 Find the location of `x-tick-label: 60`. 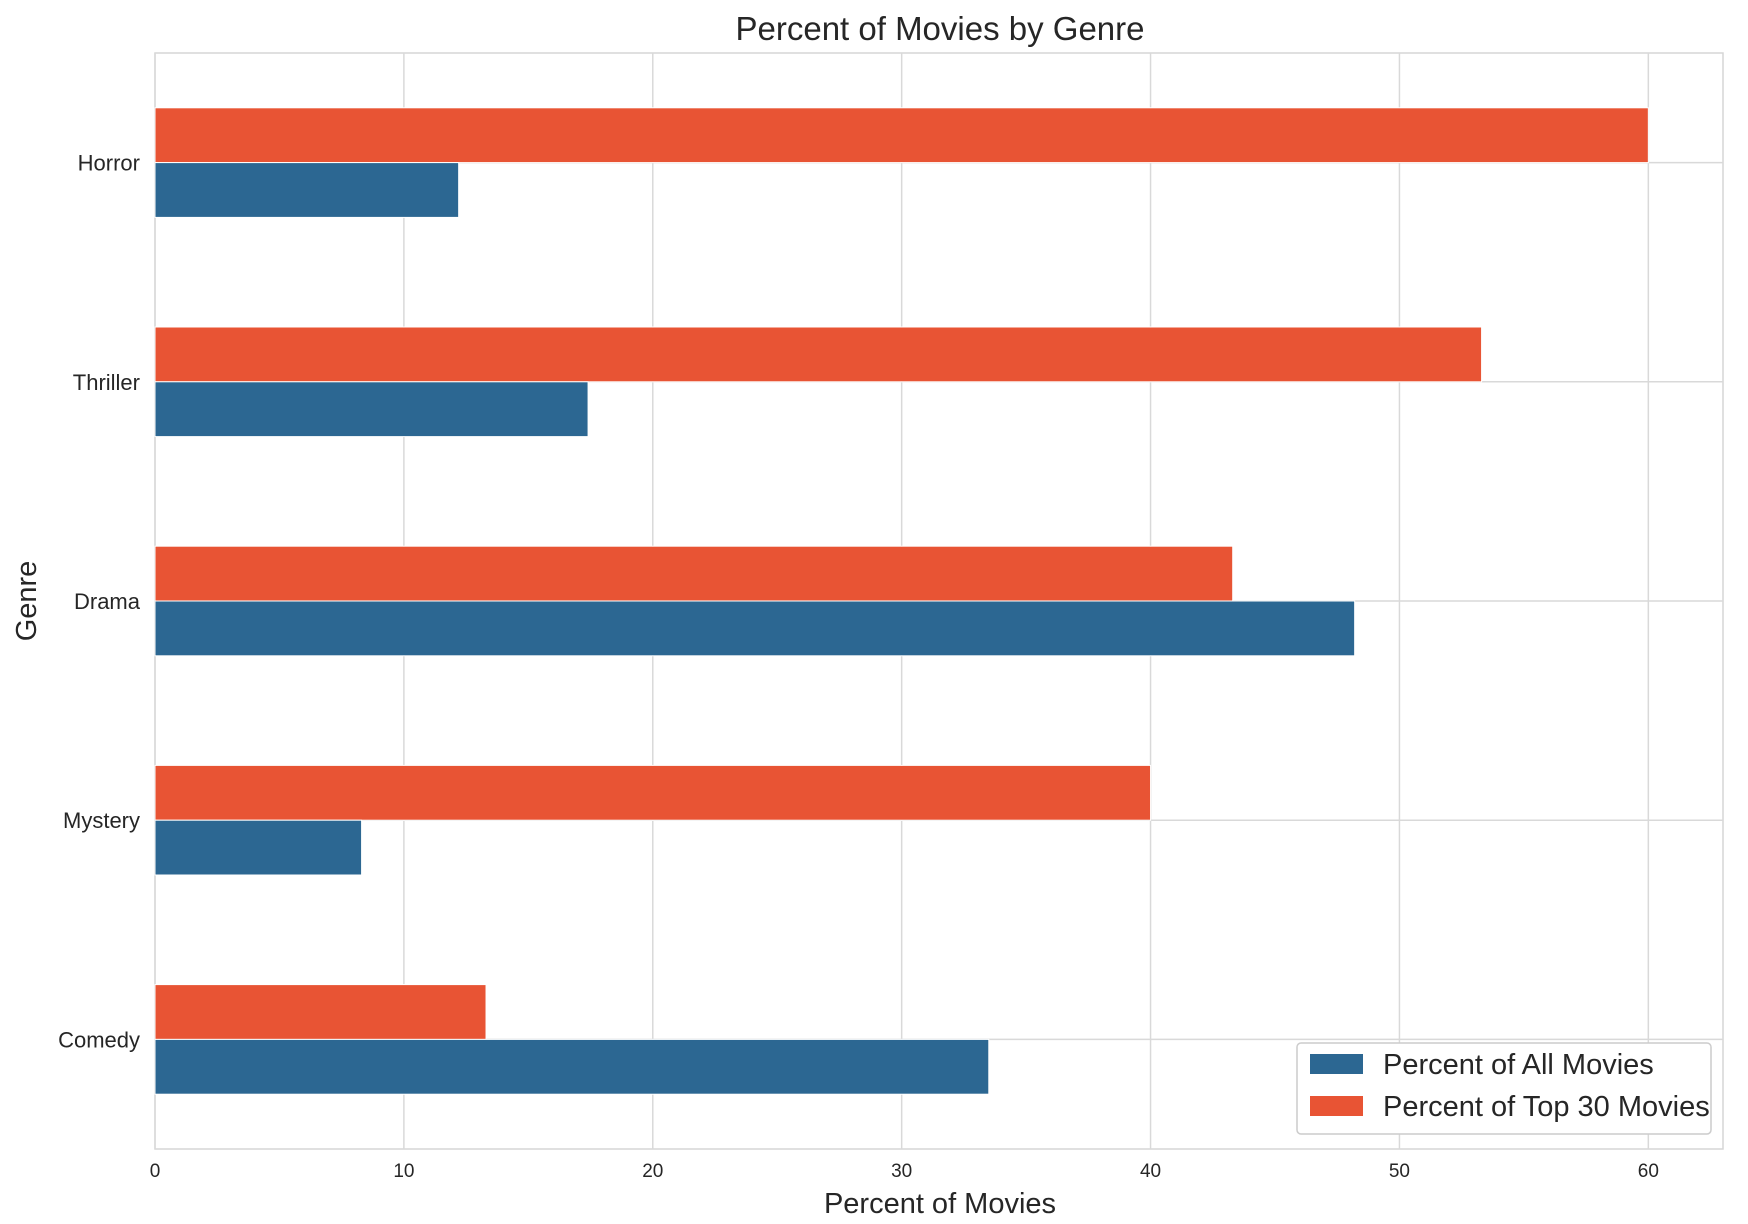

x-tick-label: 60 is located at coordinates (1648, 1171).